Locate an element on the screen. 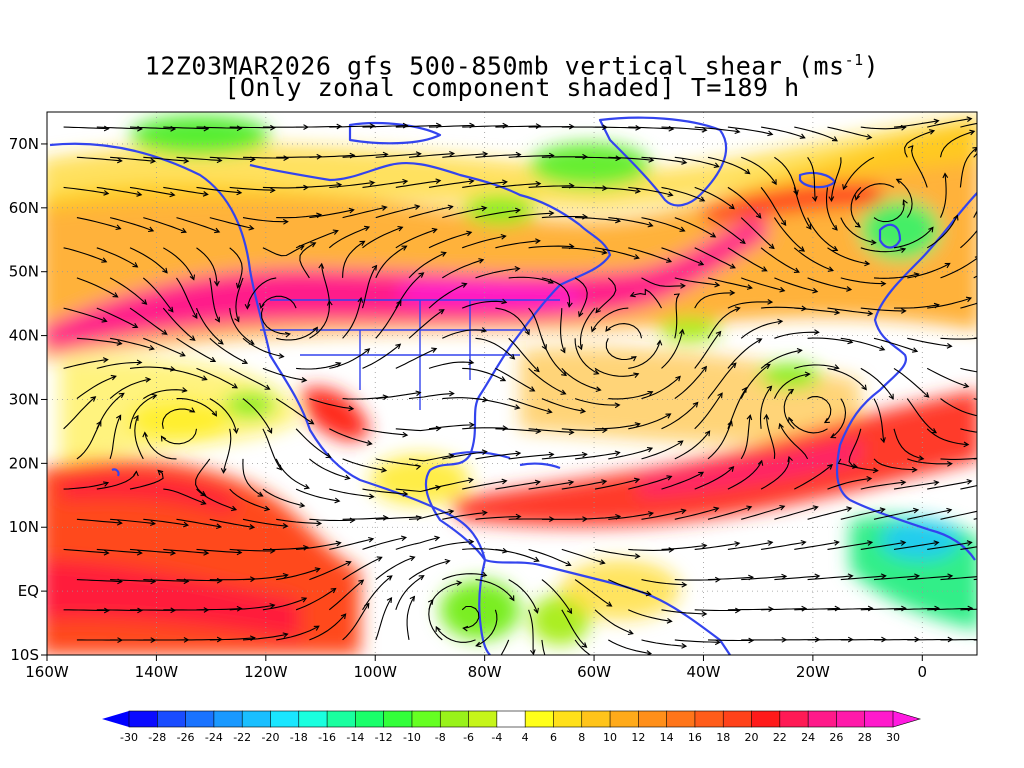 The height and width of the screenshot is (768, 1024). lat-tick-label: 10N is located at coordinates (24, 527).